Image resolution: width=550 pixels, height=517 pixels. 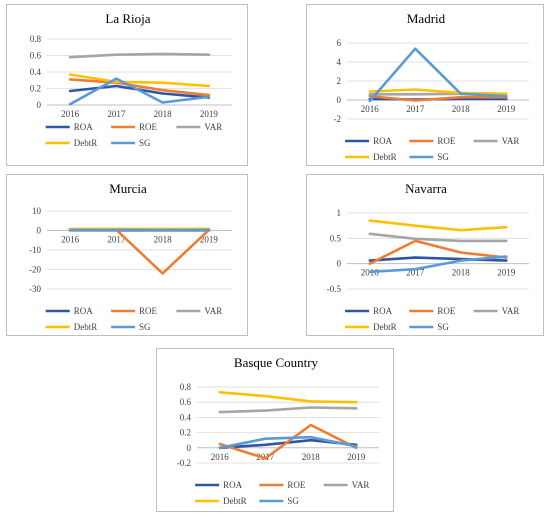 What do you see at coordinates (426, 18) in the screenshot?
I see `chart-title: Madrid` at bounding box center [426, 18].